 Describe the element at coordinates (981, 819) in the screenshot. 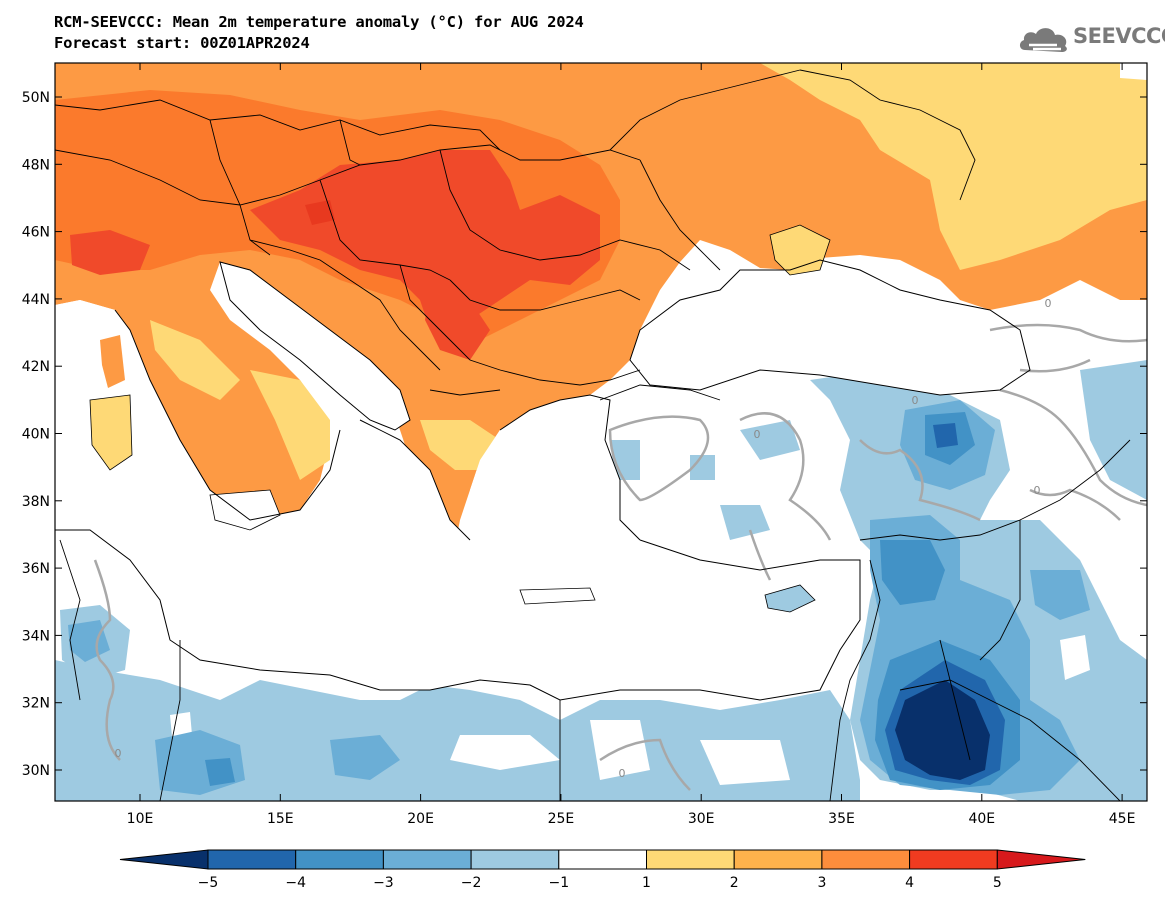

I see `lon-label: 40E` at that location.